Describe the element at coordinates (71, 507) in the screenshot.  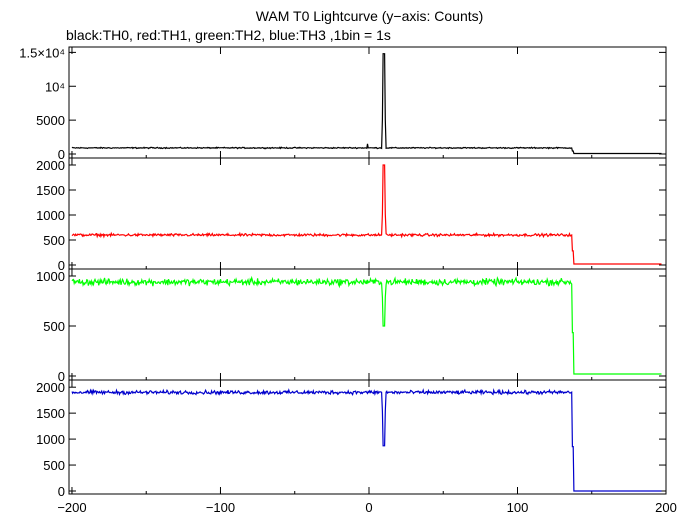
I see `x-tick-label: −200` at that location.